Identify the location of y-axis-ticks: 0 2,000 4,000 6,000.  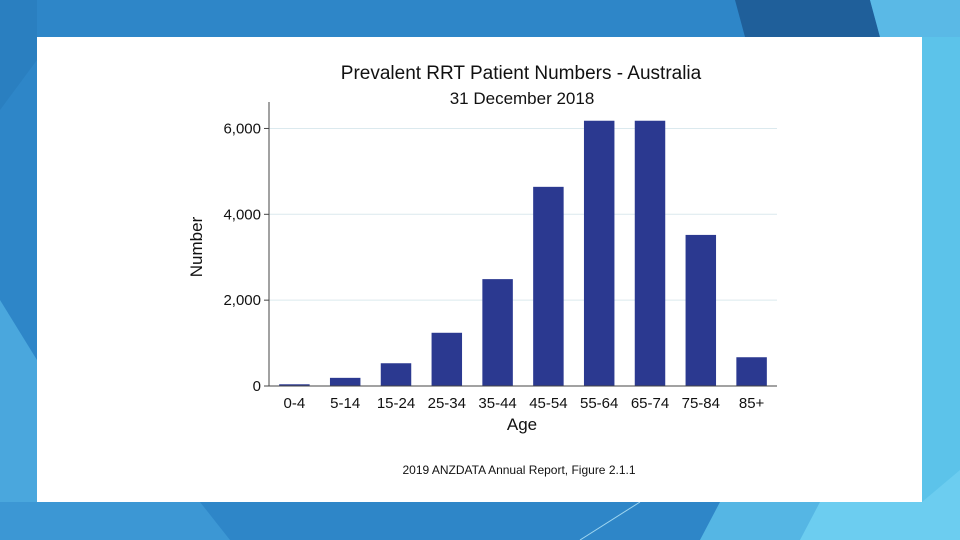
(246, 257).